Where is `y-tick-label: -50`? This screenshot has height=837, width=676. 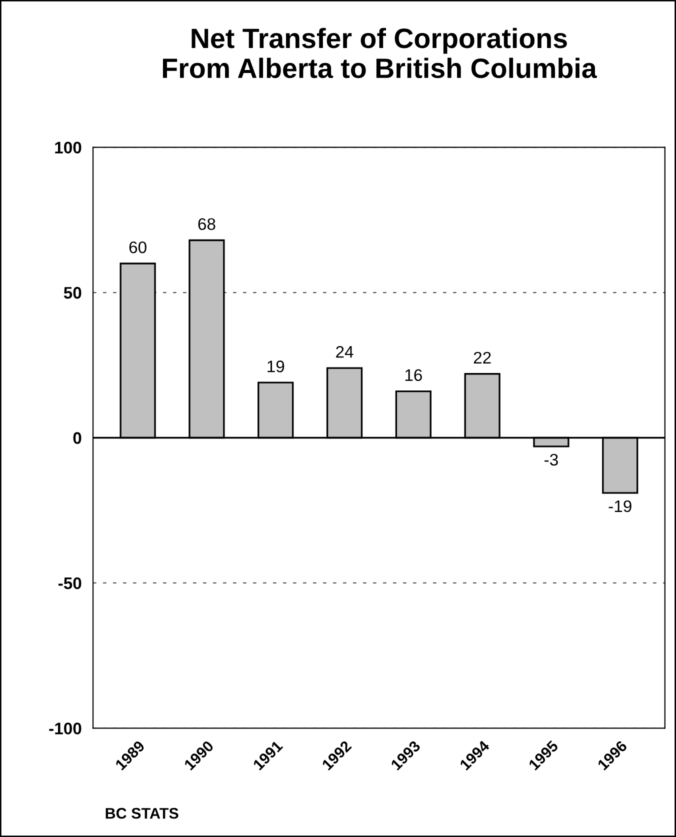 y-tick-label: -50 is located at coordinates (70, 583).